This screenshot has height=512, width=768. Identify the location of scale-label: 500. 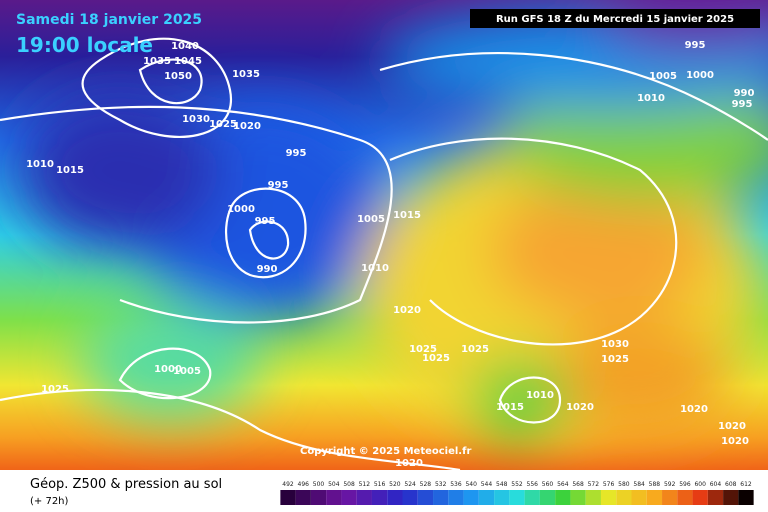
(319, 484).